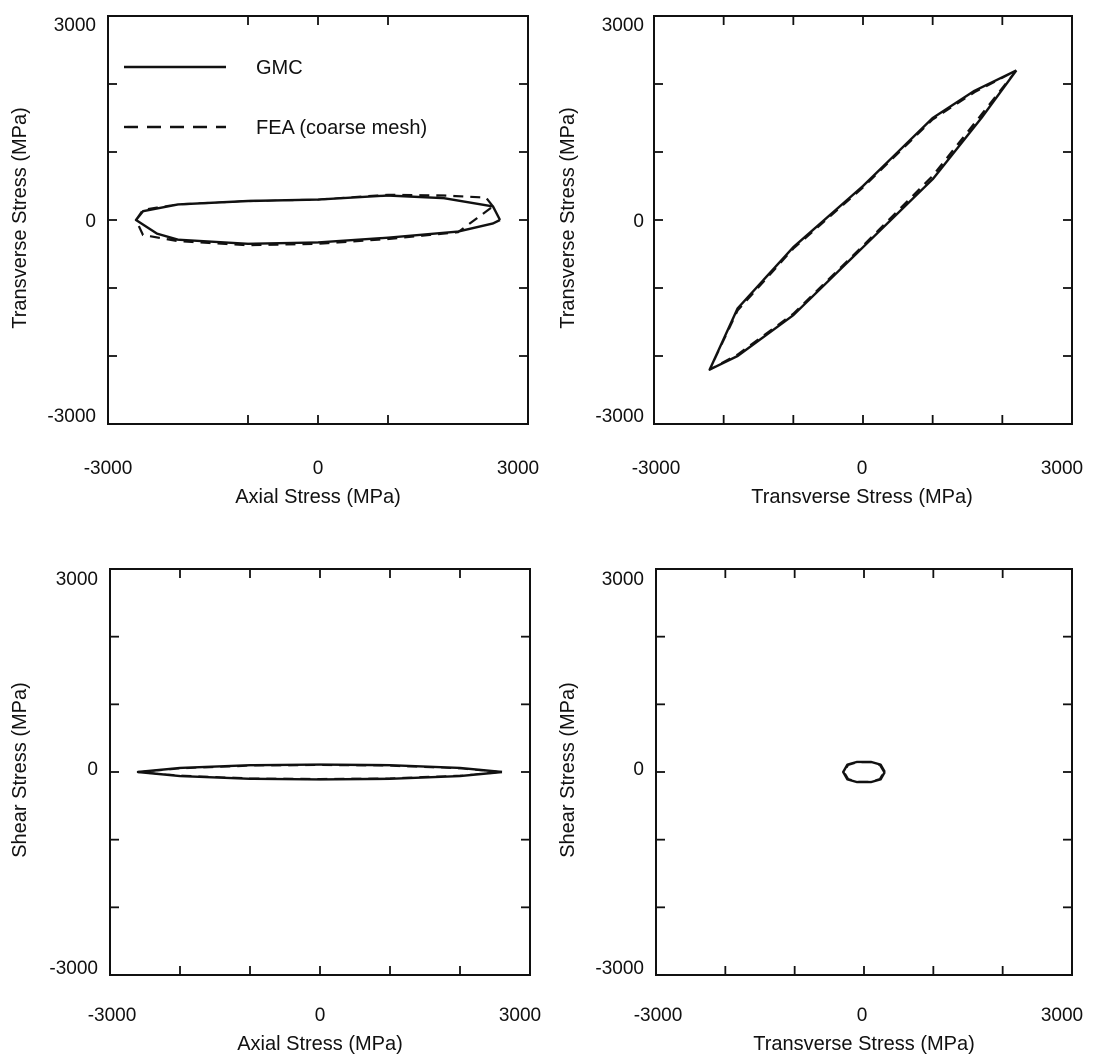 This screenshot has height=1061, width=1096. I want to click on panel-4-ticks, so click(864, 772).